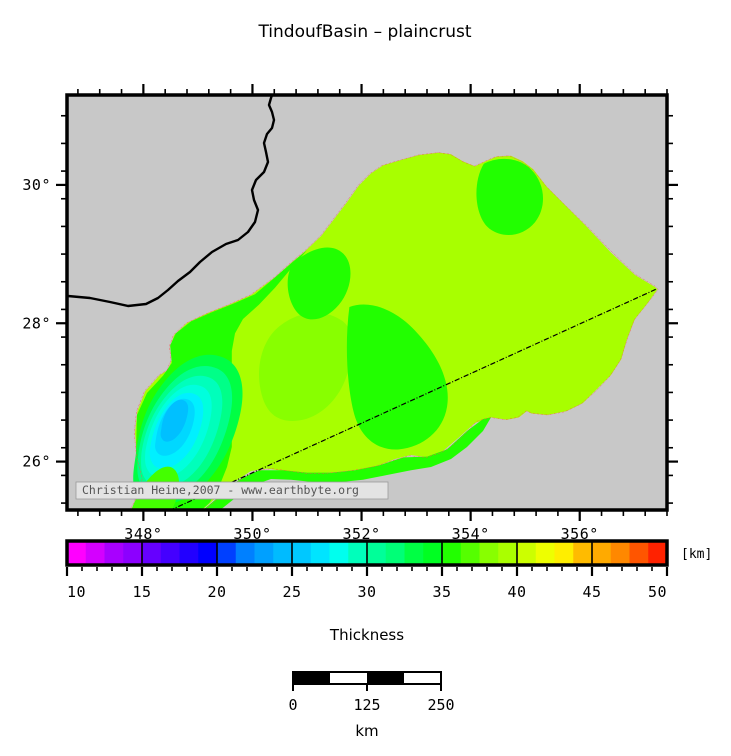  What do you see at coordinates (366, 731) in the screenshot?
I see `scale-bar-unit: km` at bounding box center [366, 731].